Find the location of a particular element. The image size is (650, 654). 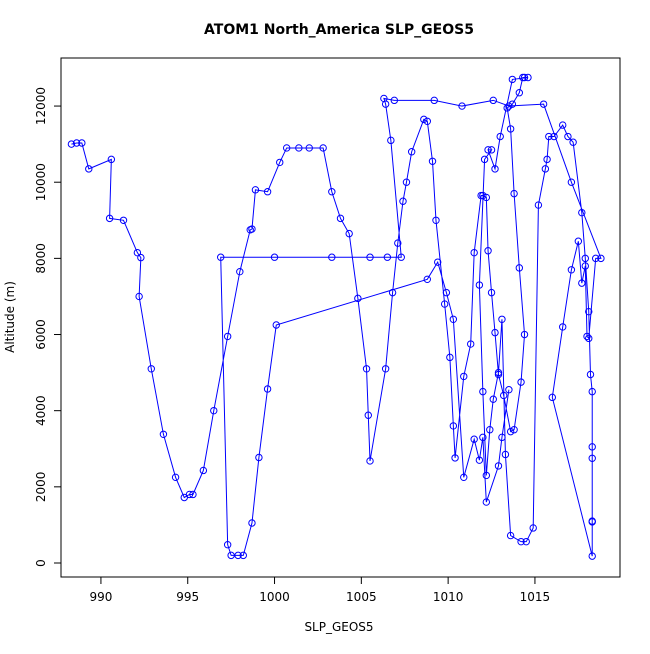

x-tick-label: 1010 is located at coordinates (448, 597).